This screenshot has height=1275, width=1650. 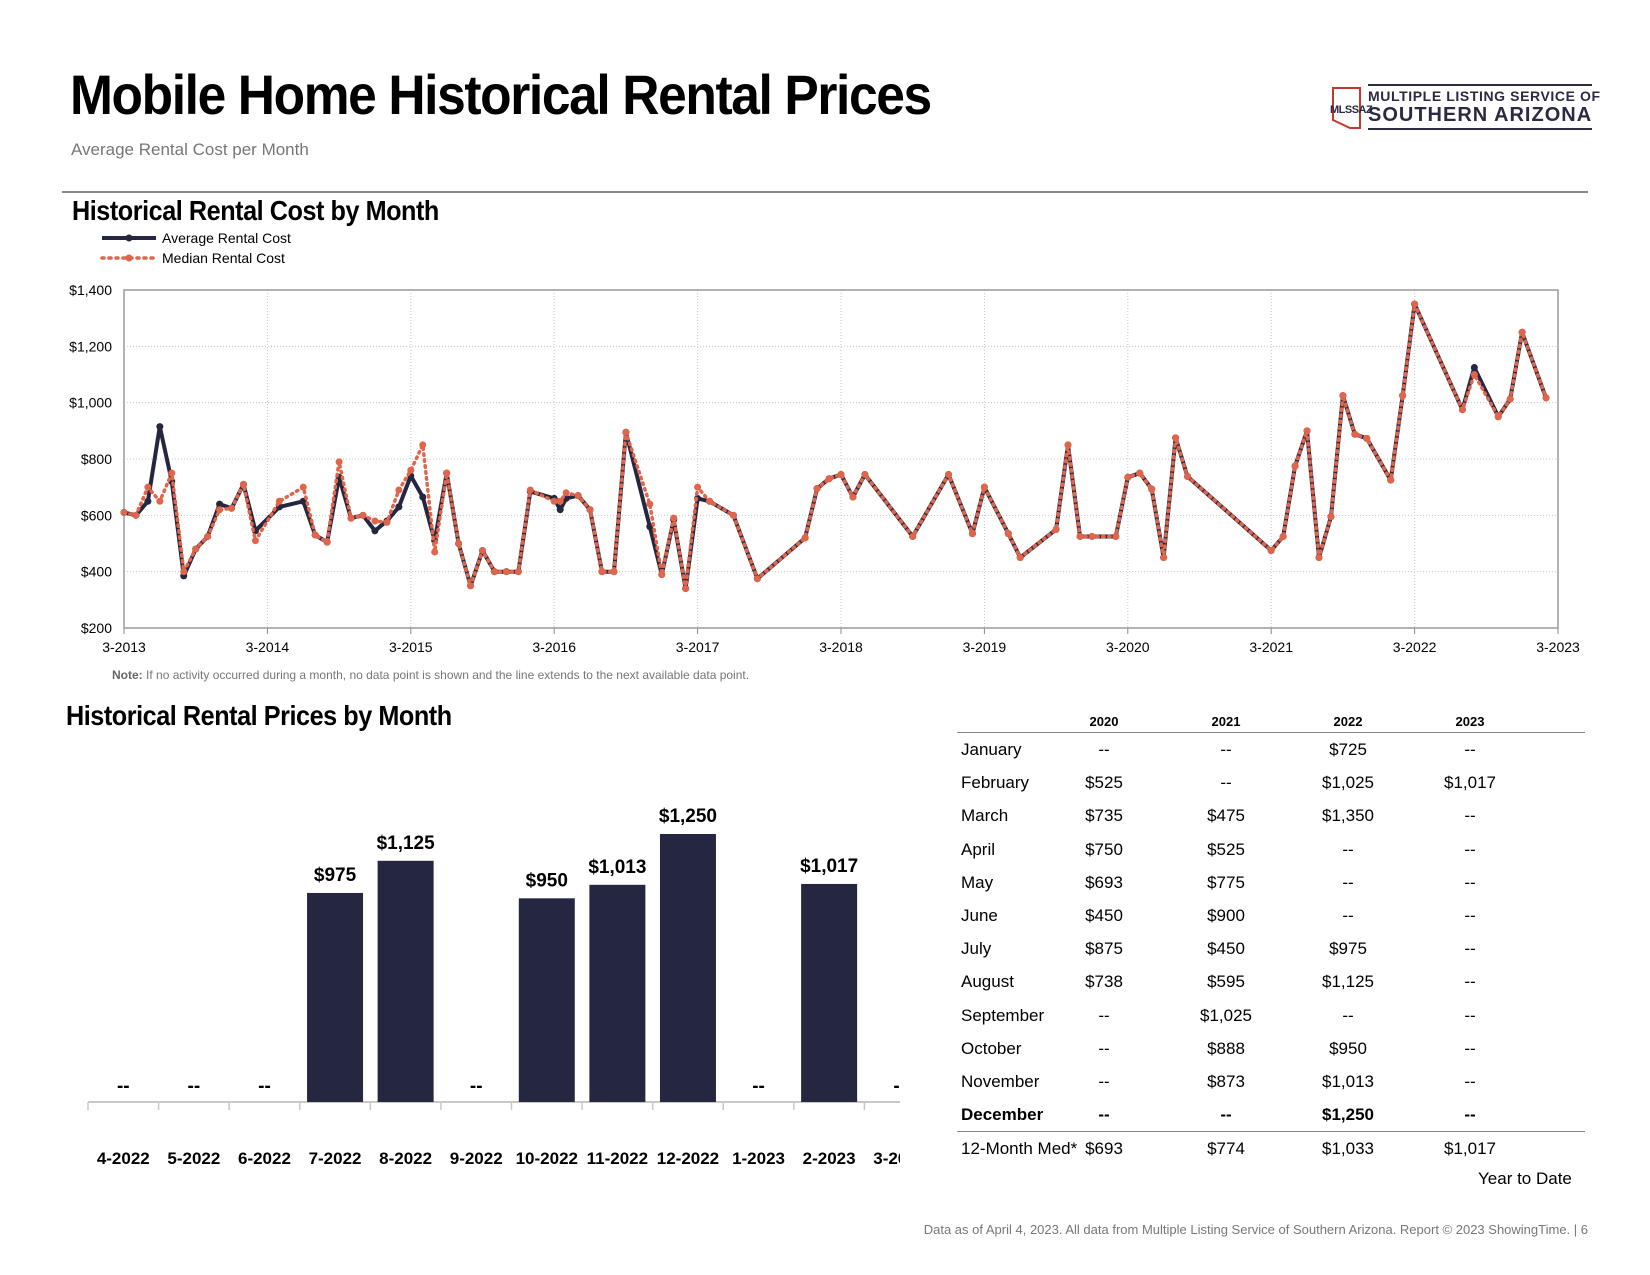 What do you see at coordinates (124, 647) in the screenshot?
I see `x-tick-label: 3-2013` at bounding box center [124, 647].